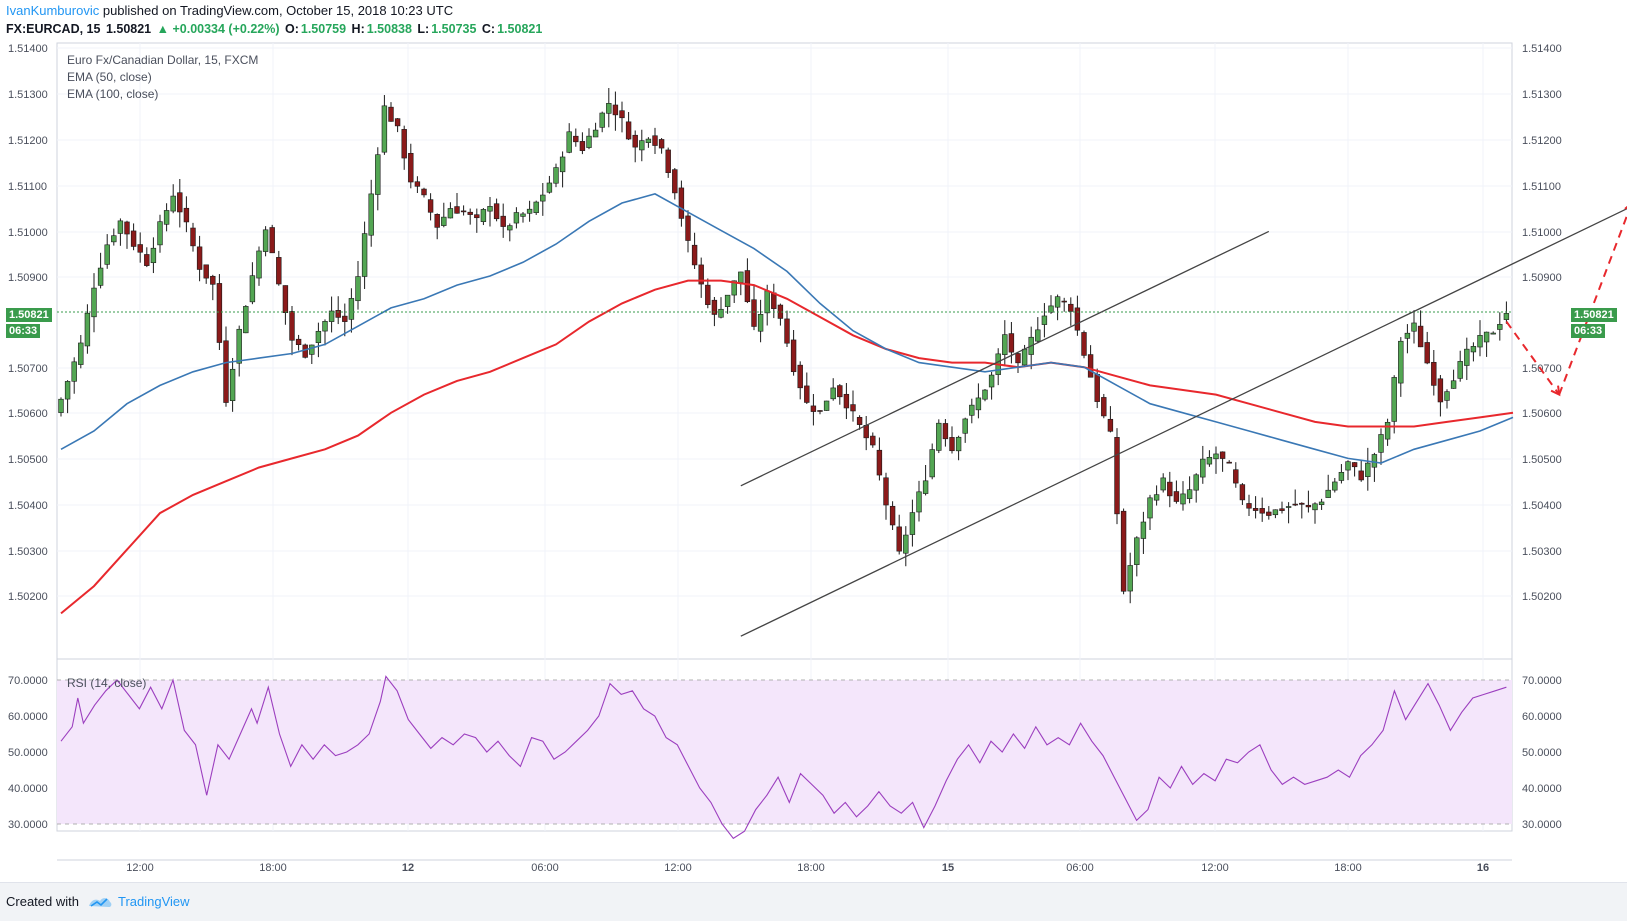  What do you see at coordinates (113, 94) in the screenshot?
I see `legend-ema100: EMA (100, close)` at bounding box center [113, 94].